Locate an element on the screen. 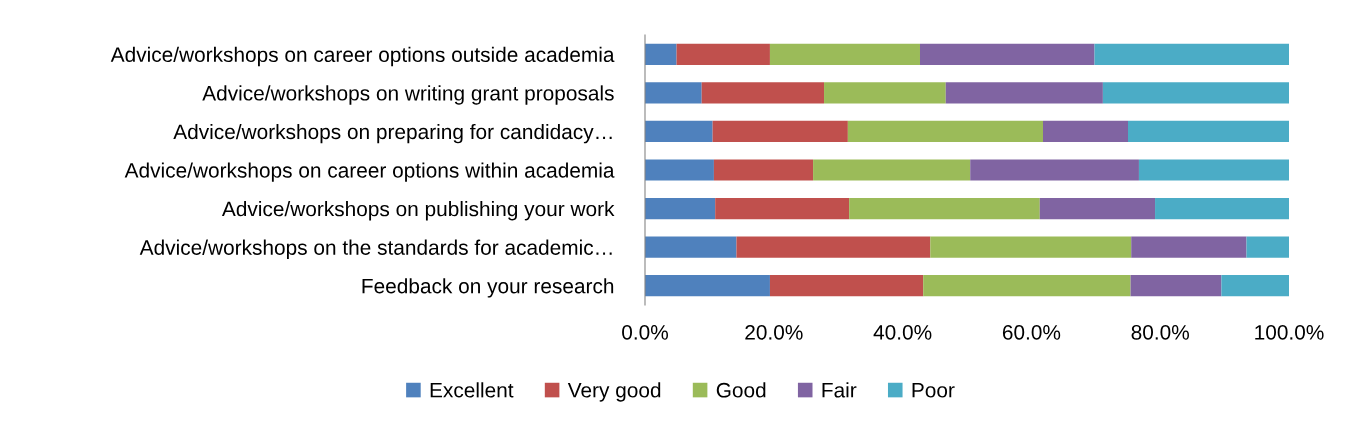 The height and width of the screenshot is (429, 1361). x-tick-label: 100.0% is located at coordinates (1289, 332).